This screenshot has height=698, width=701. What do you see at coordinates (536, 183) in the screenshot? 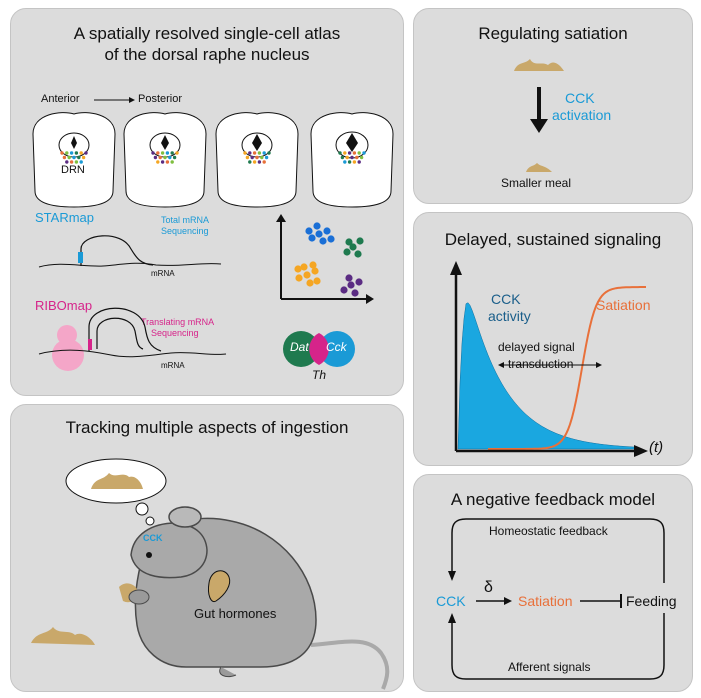
I see `smaller-meal-caption: Smaller meal` at bounding box center [536, 183].